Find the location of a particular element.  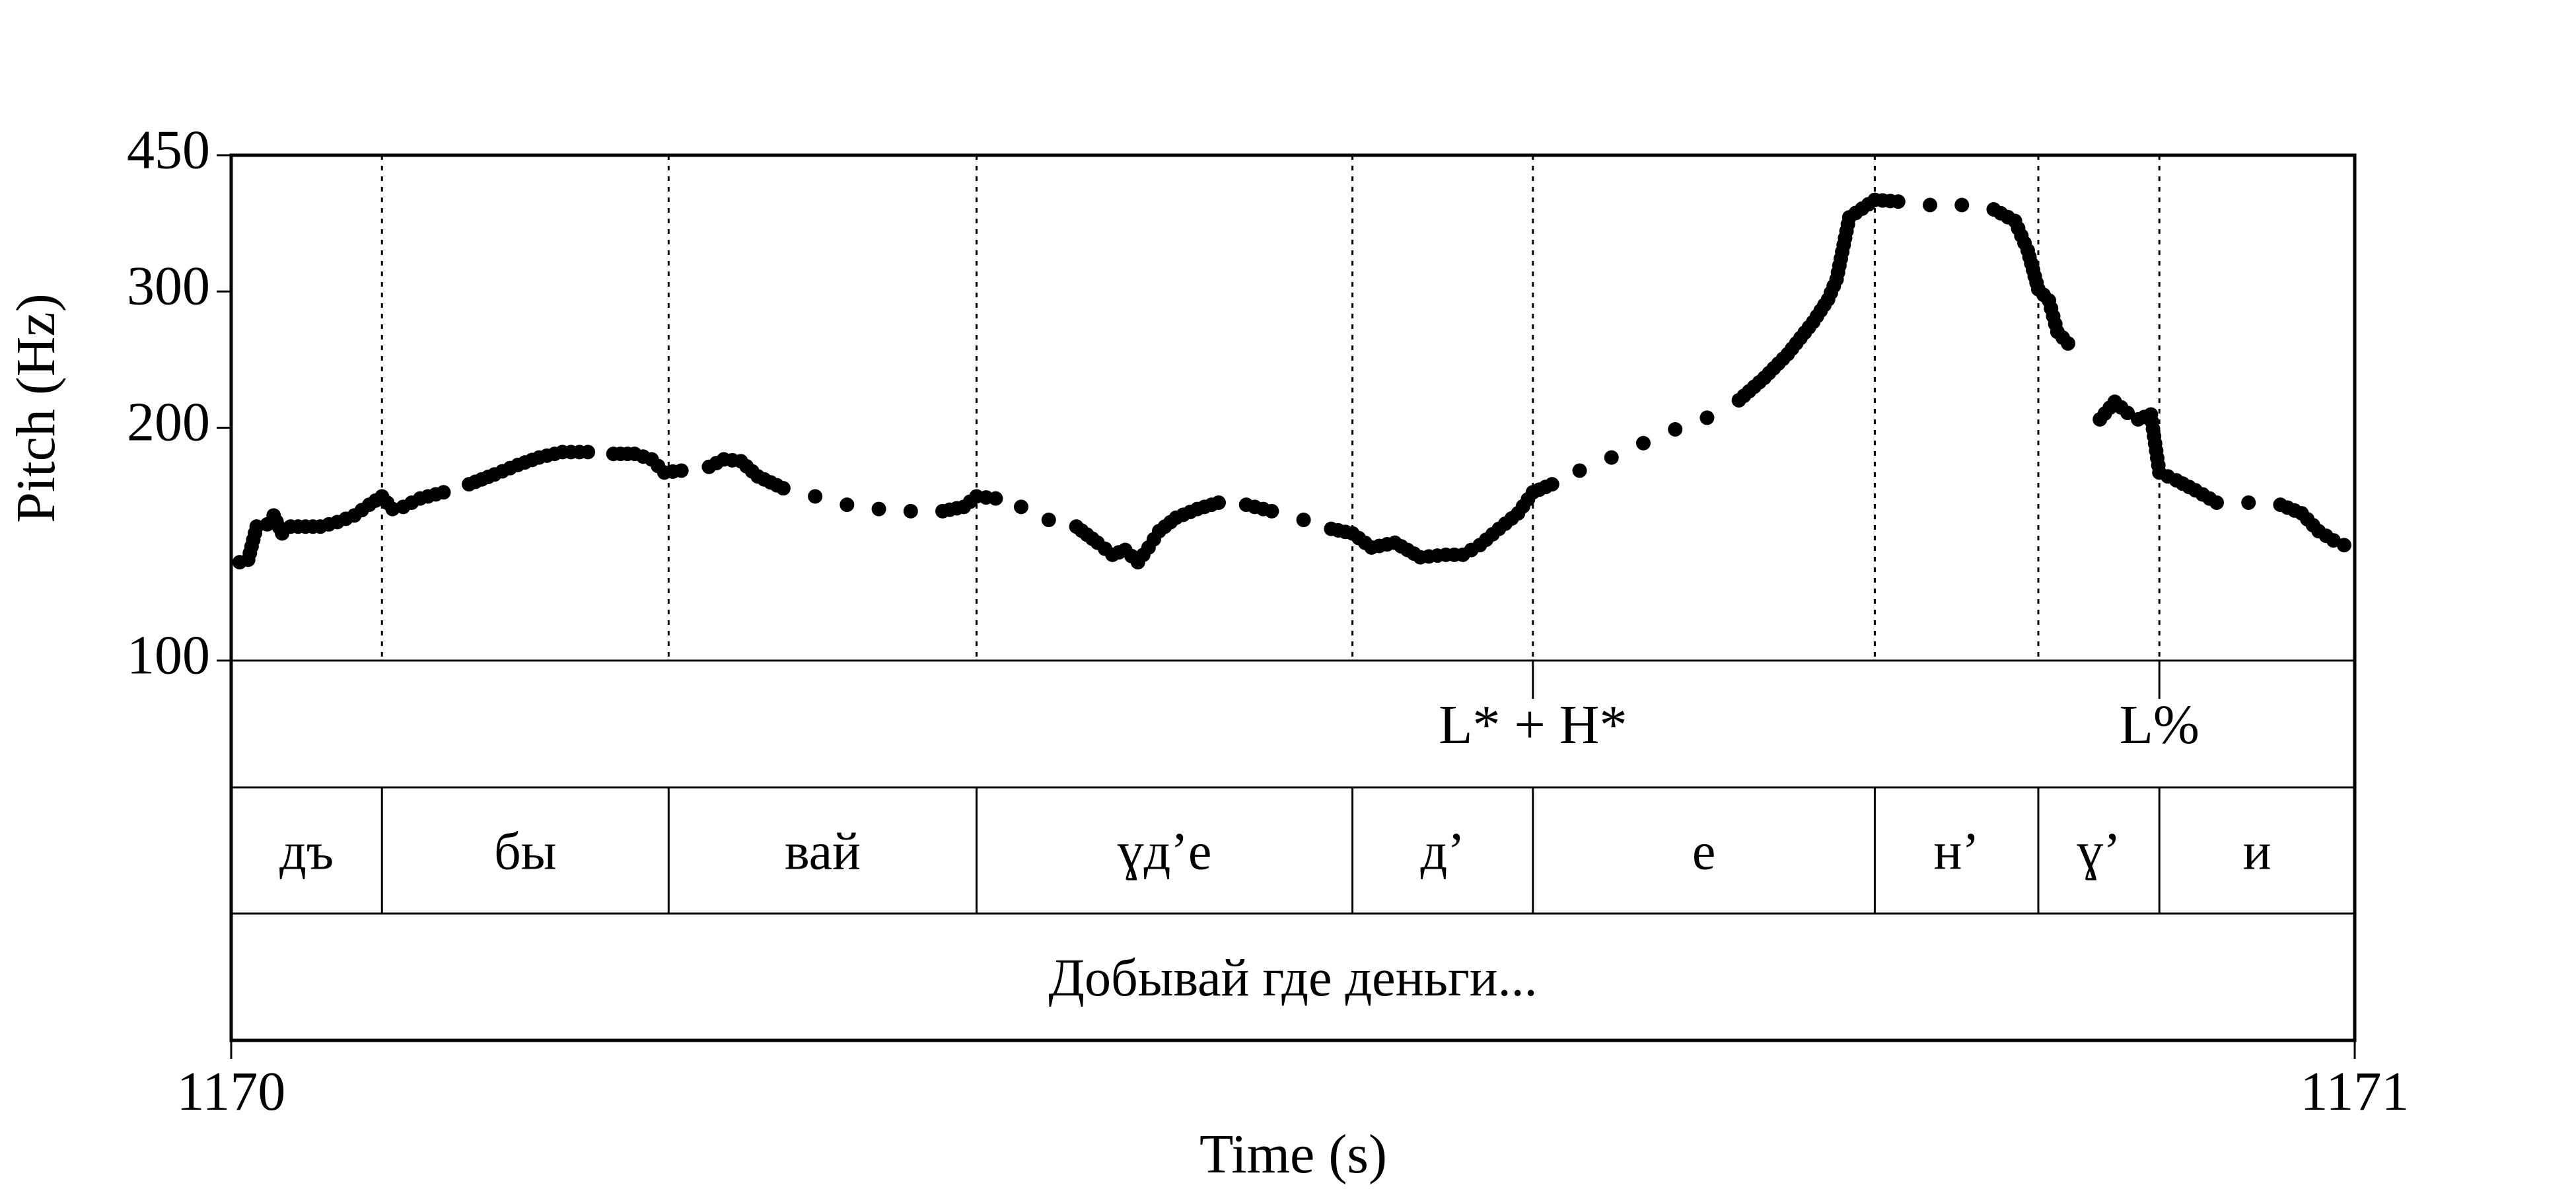

segment-label: ɣ’ is located at coordinates (2099, 852).